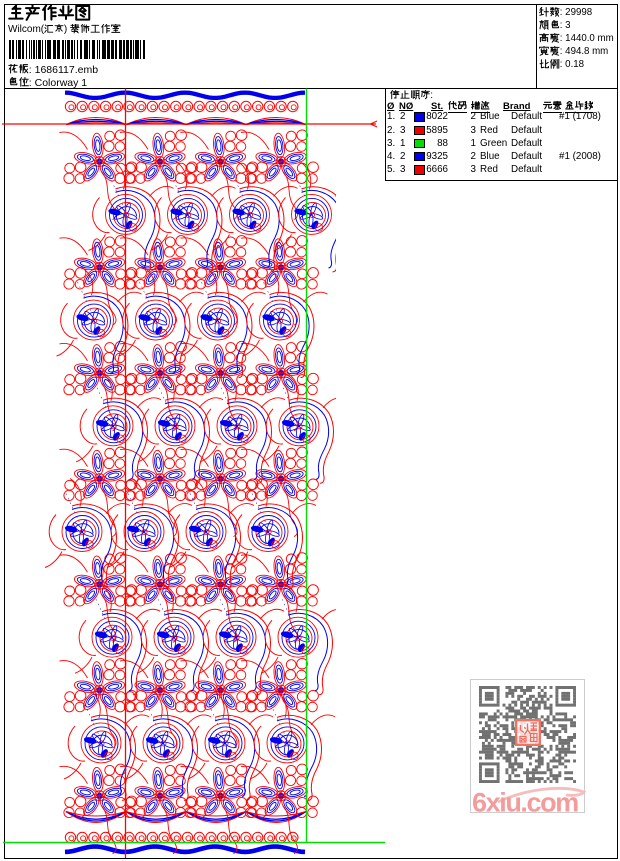  What do you see at coordinates (525, 802) in the screenshot?
I see `svg-text: 6xiu.com` at bounding box center [525, 802].